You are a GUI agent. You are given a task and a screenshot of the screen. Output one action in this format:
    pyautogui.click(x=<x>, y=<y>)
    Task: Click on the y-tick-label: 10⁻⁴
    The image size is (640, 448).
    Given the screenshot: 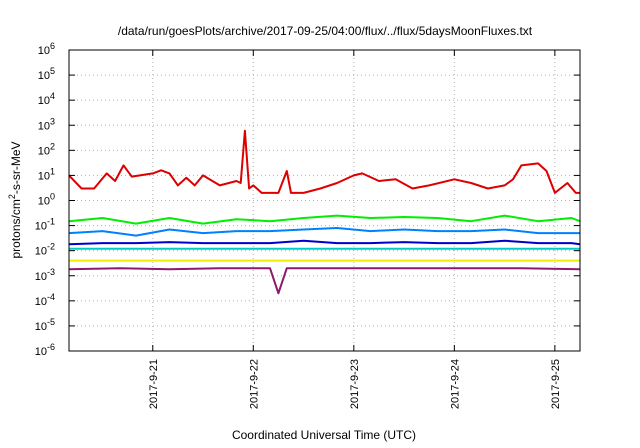 What is the action you would take?
    pyautogui.click(x=45, y=300)
    